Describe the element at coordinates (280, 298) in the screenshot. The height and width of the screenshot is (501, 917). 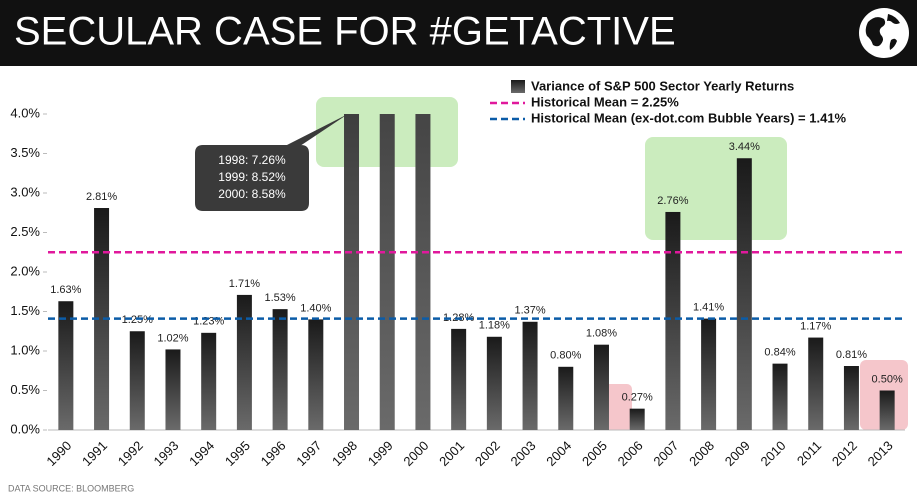
I see `value-label: 1.53%` at that location.